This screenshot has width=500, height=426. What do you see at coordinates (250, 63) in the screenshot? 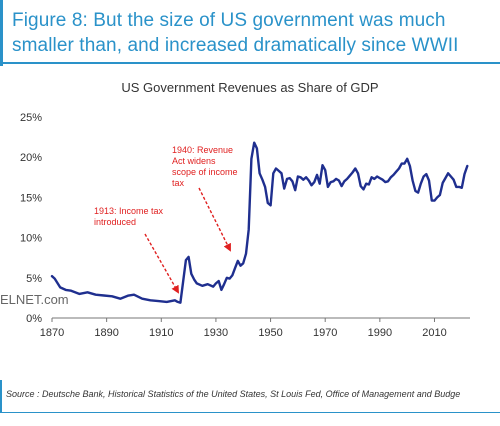
I see `header-divider` at bounding box center [250, 63].